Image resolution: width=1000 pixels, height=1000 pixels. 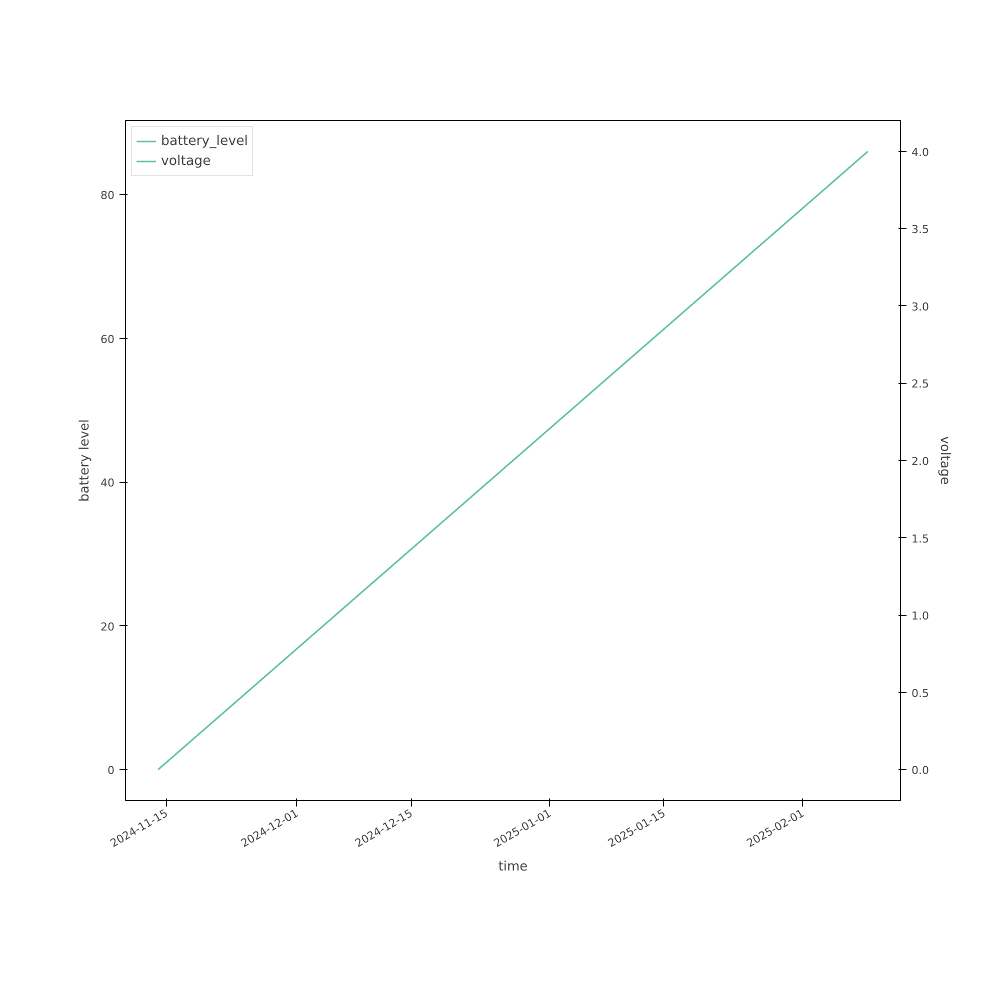 I want to click on y-tick-label: 0, so click(x=111, y=771).